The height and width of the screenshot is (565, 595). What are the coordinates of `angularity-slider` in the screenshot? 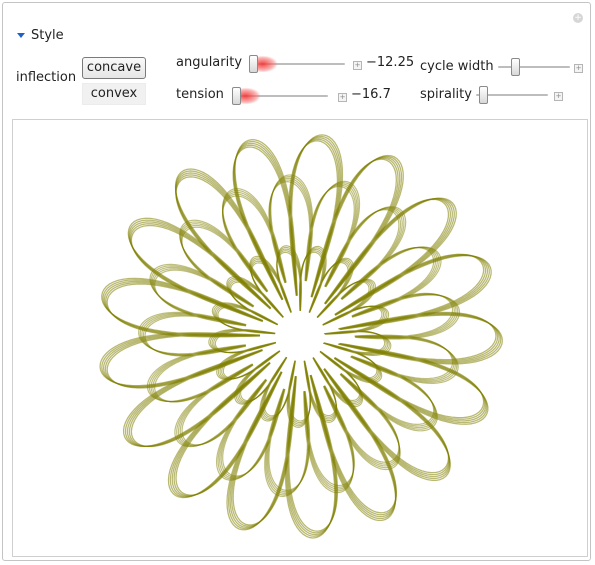 It's located at (297, 64).